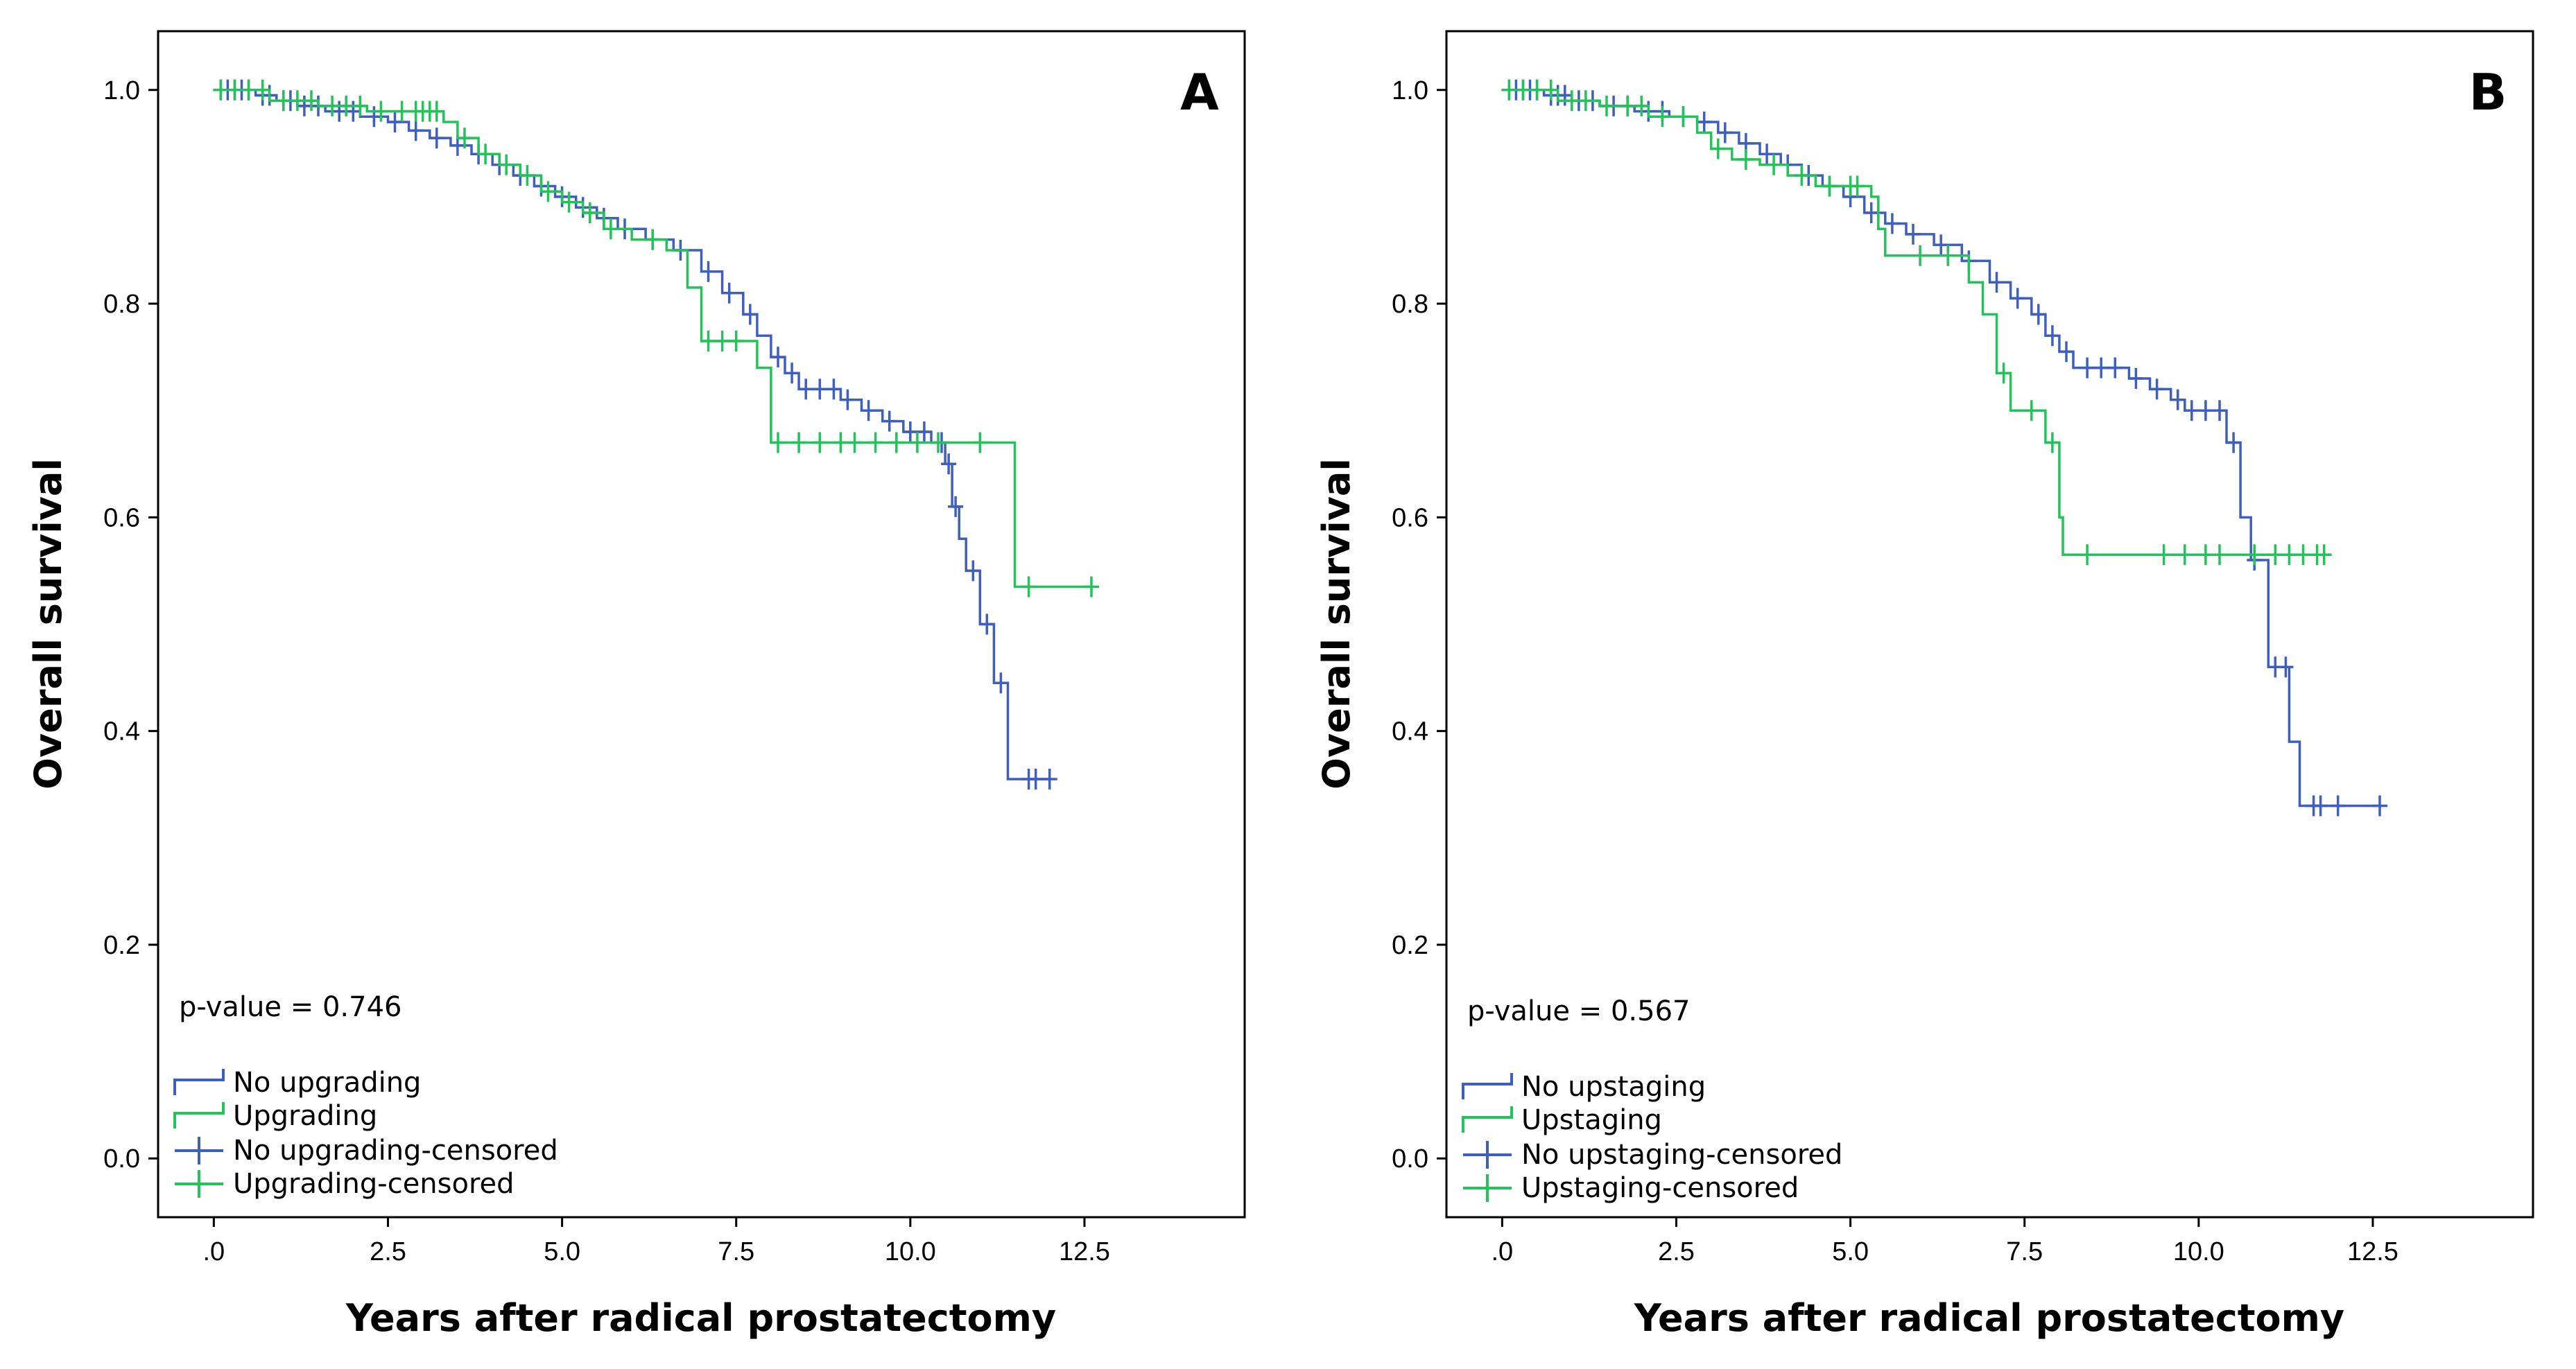 This screenshot has width=2576, height=1369. Describe the element at coordinates (562, 1251) in the screenshot. I see `x-tick-label: 5.0` at that location.